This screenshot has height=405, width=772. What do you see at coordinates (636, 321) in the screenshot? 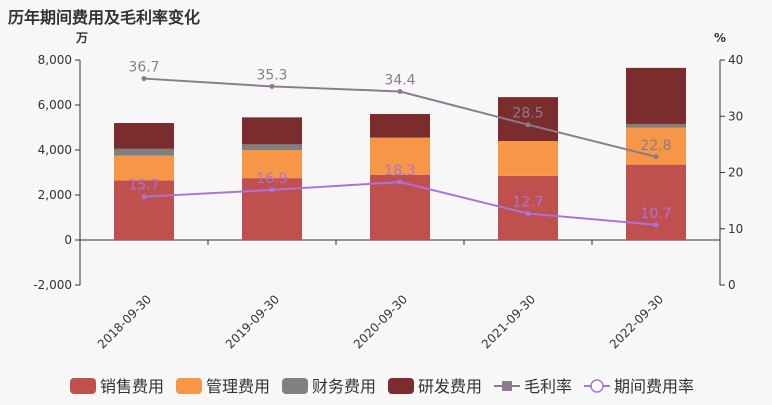
I see `x-tick-label: 2022-09-30` at bounding box center [636, 321].